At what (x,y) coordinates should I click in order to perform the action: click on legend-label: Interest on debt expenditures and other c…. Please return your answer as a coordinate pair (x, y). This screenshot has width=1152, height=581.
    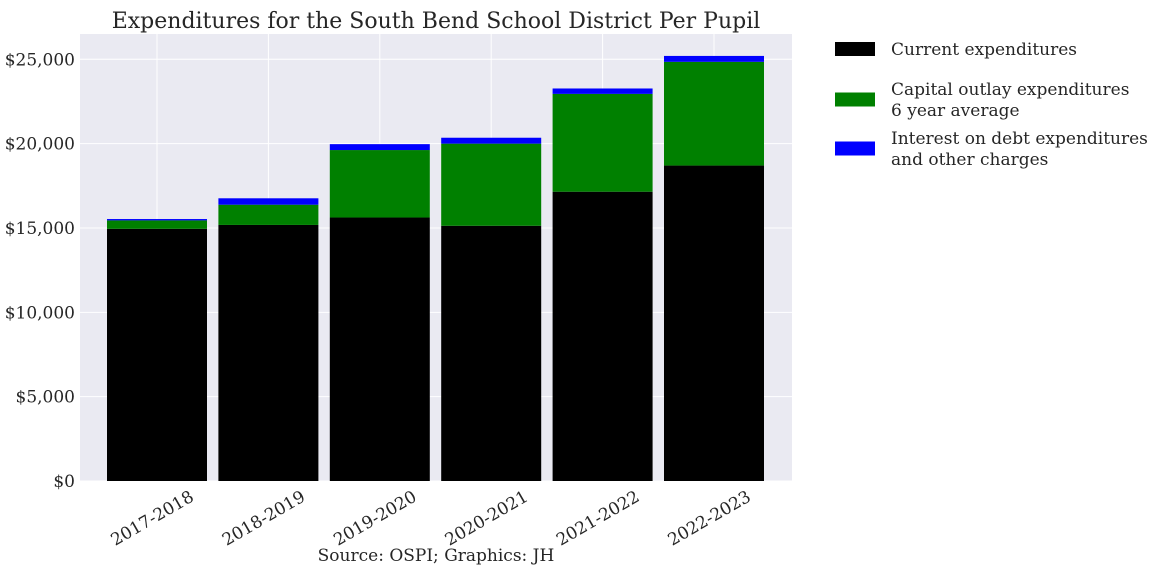
    Looking at the image, I should click on (1019, 149).